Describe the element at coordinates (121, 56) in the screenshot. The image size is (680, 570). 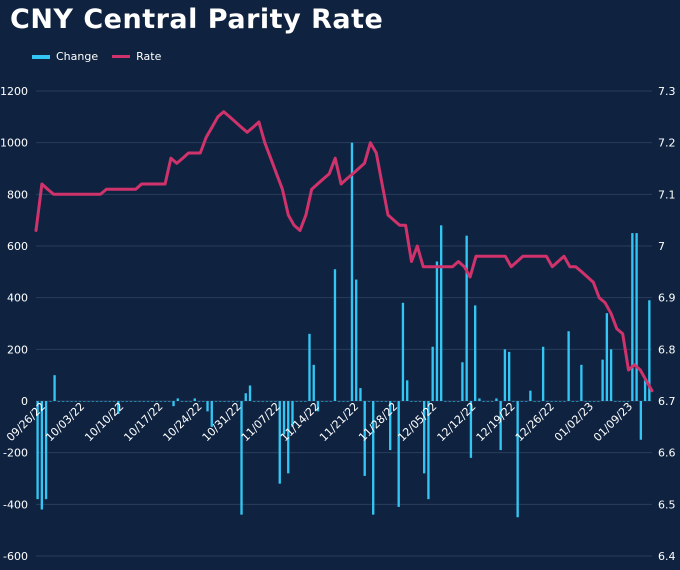
I see `legend-swatch-rate` at that location.